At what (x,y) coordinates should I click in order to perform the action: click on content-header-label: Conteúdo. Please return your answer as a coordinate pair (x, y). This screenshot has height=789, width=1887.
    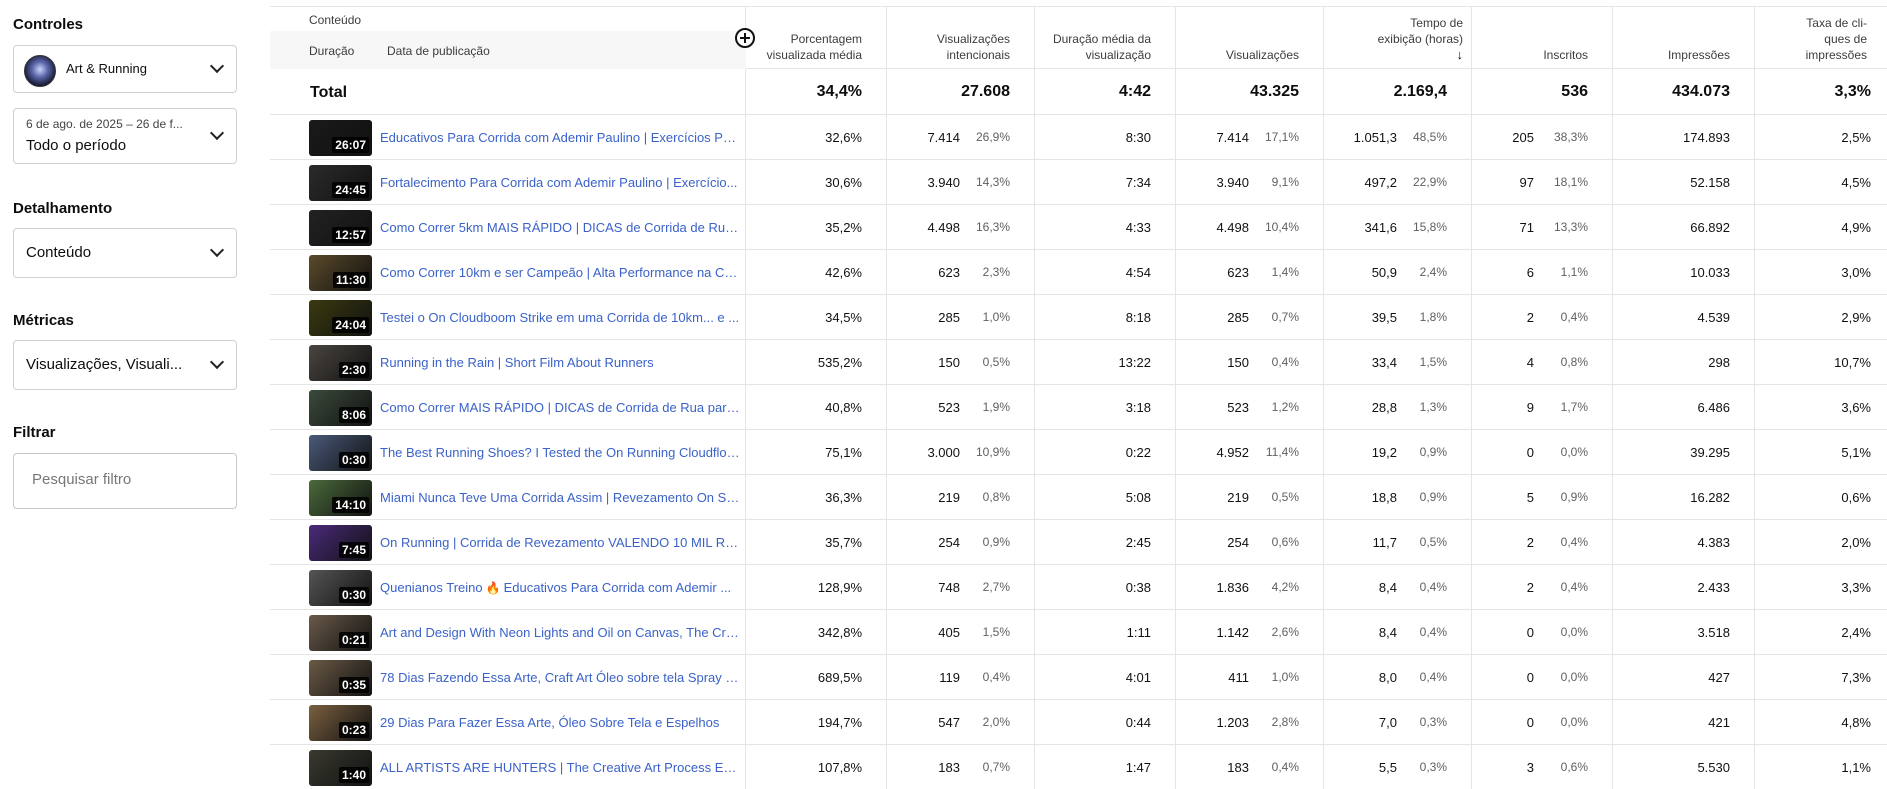
    Looking at the image, I should click on (335, 20).